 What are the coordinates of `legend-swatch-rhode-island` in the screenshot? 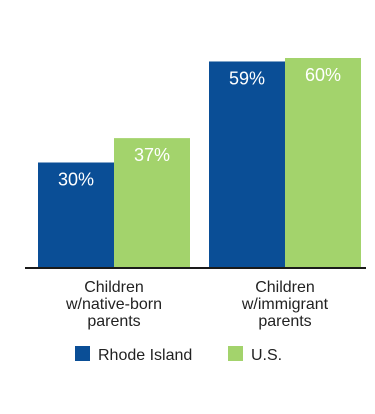 It's located at (82, 353).